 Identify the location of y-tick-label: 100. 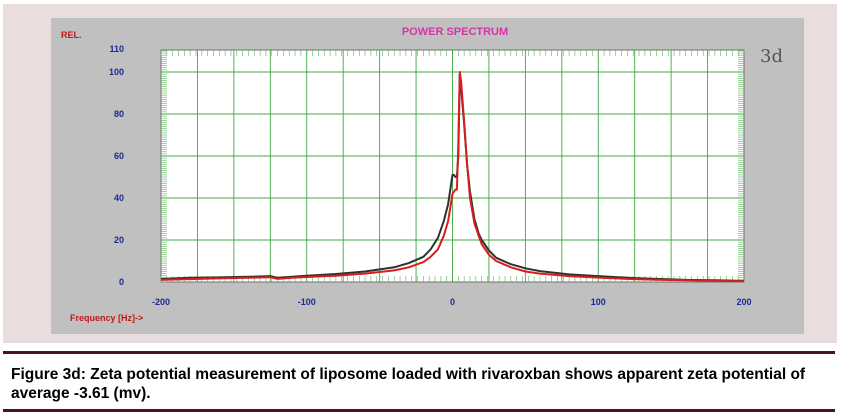
(116, 72).